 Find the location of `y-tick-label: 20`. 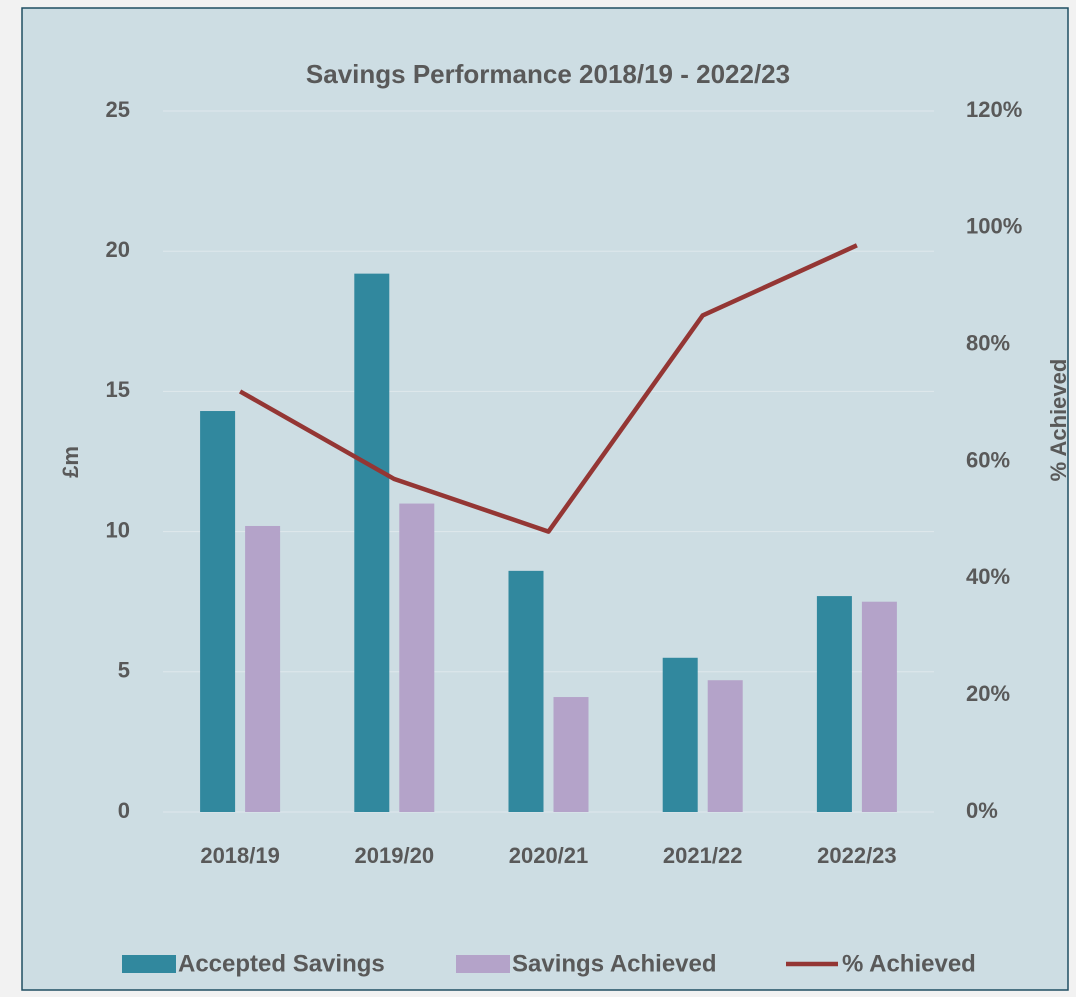

y-tick-label: 20 is located at coordinates (118, 249).